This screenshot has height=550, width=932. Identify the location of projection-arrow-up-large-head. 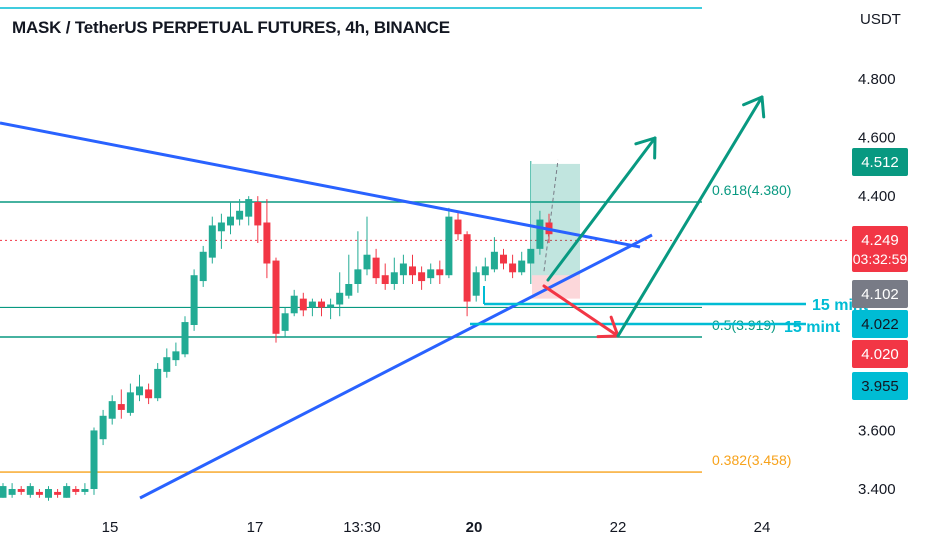
(754, 107).